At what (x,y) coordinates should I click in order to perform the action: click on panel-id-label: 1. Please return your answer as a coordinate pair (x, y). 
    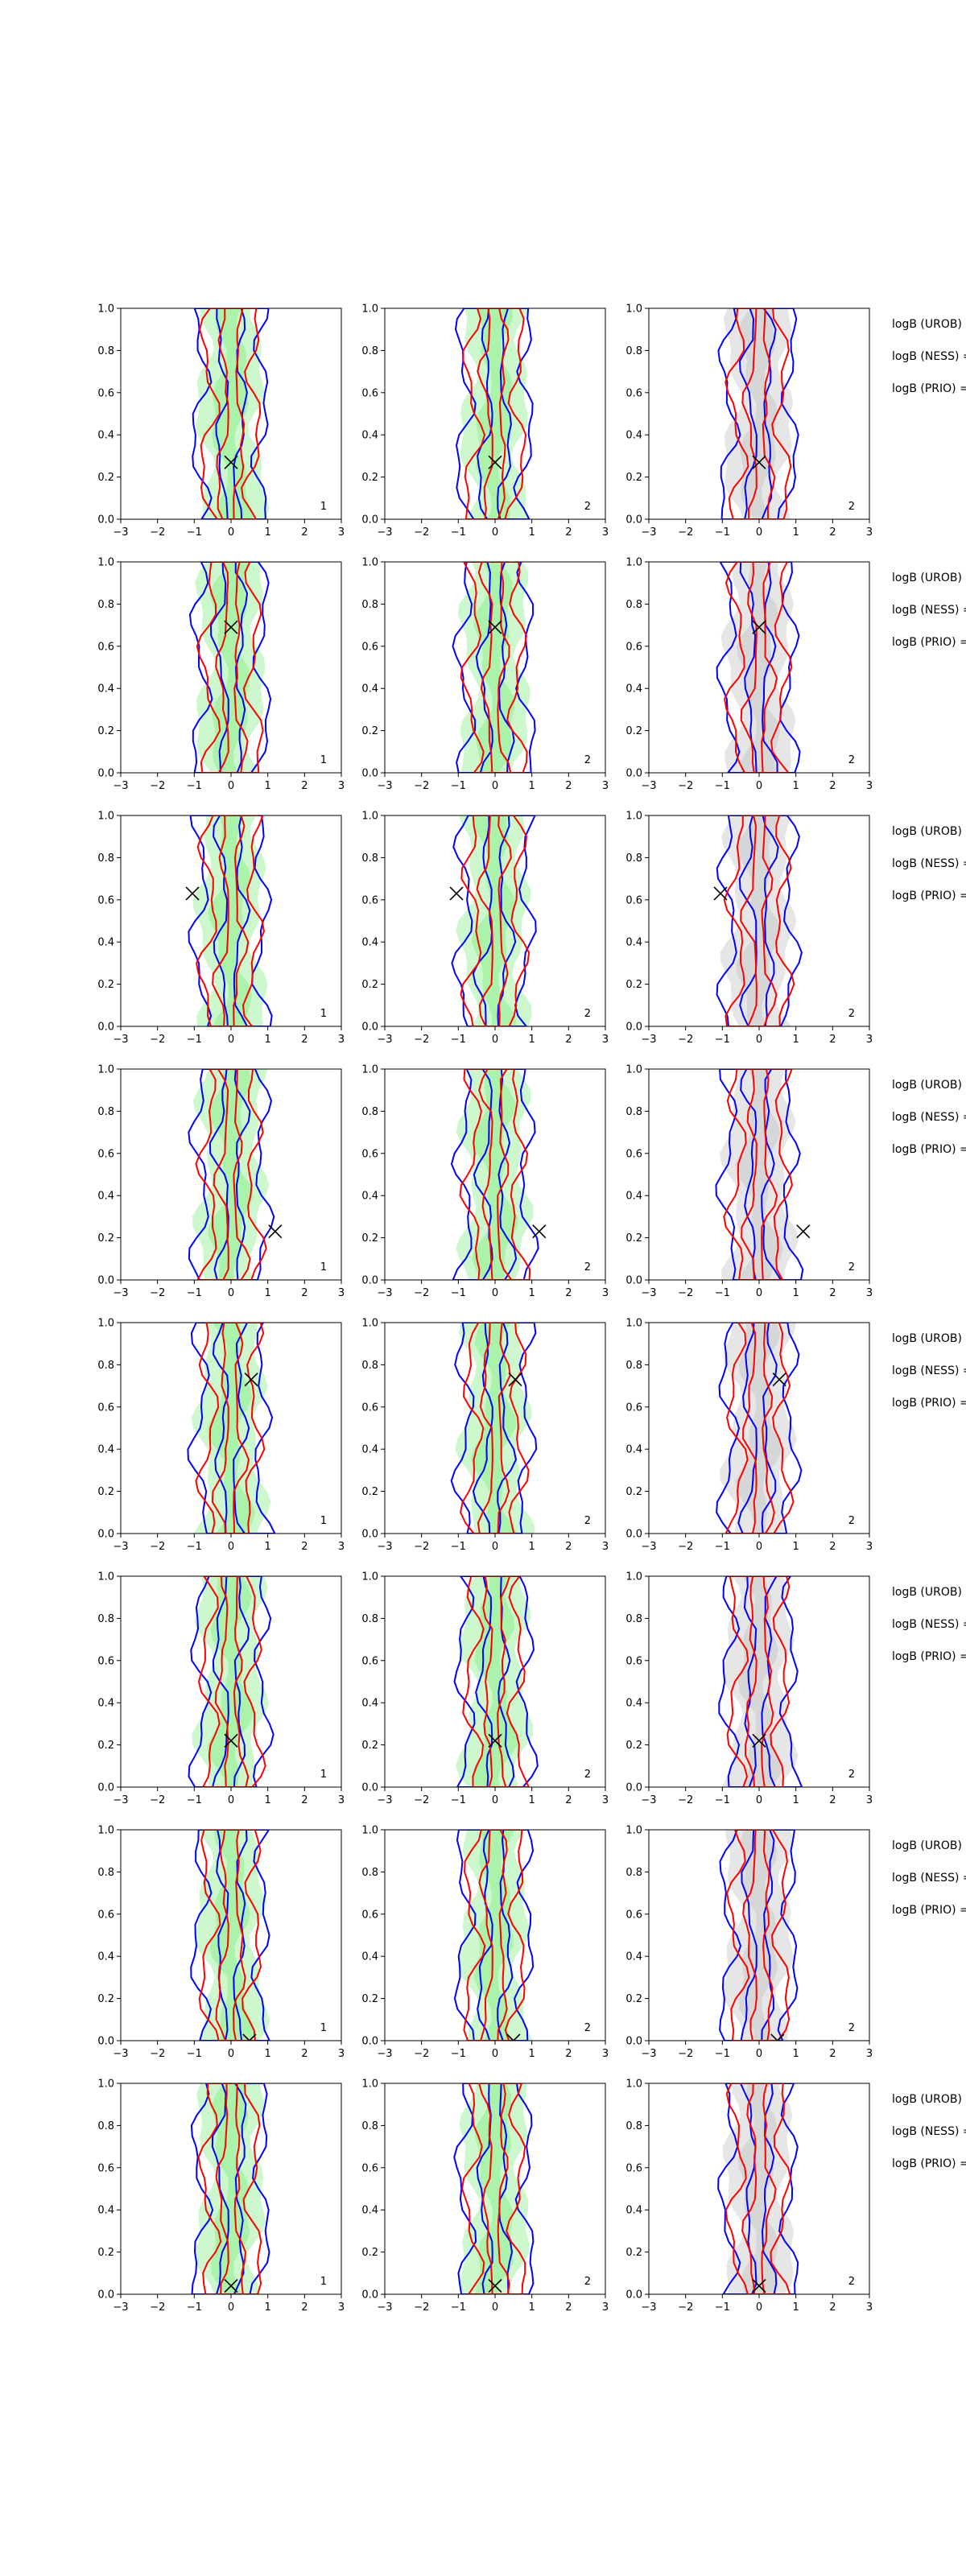
    Looking at the image, I should click on (323, 1267).